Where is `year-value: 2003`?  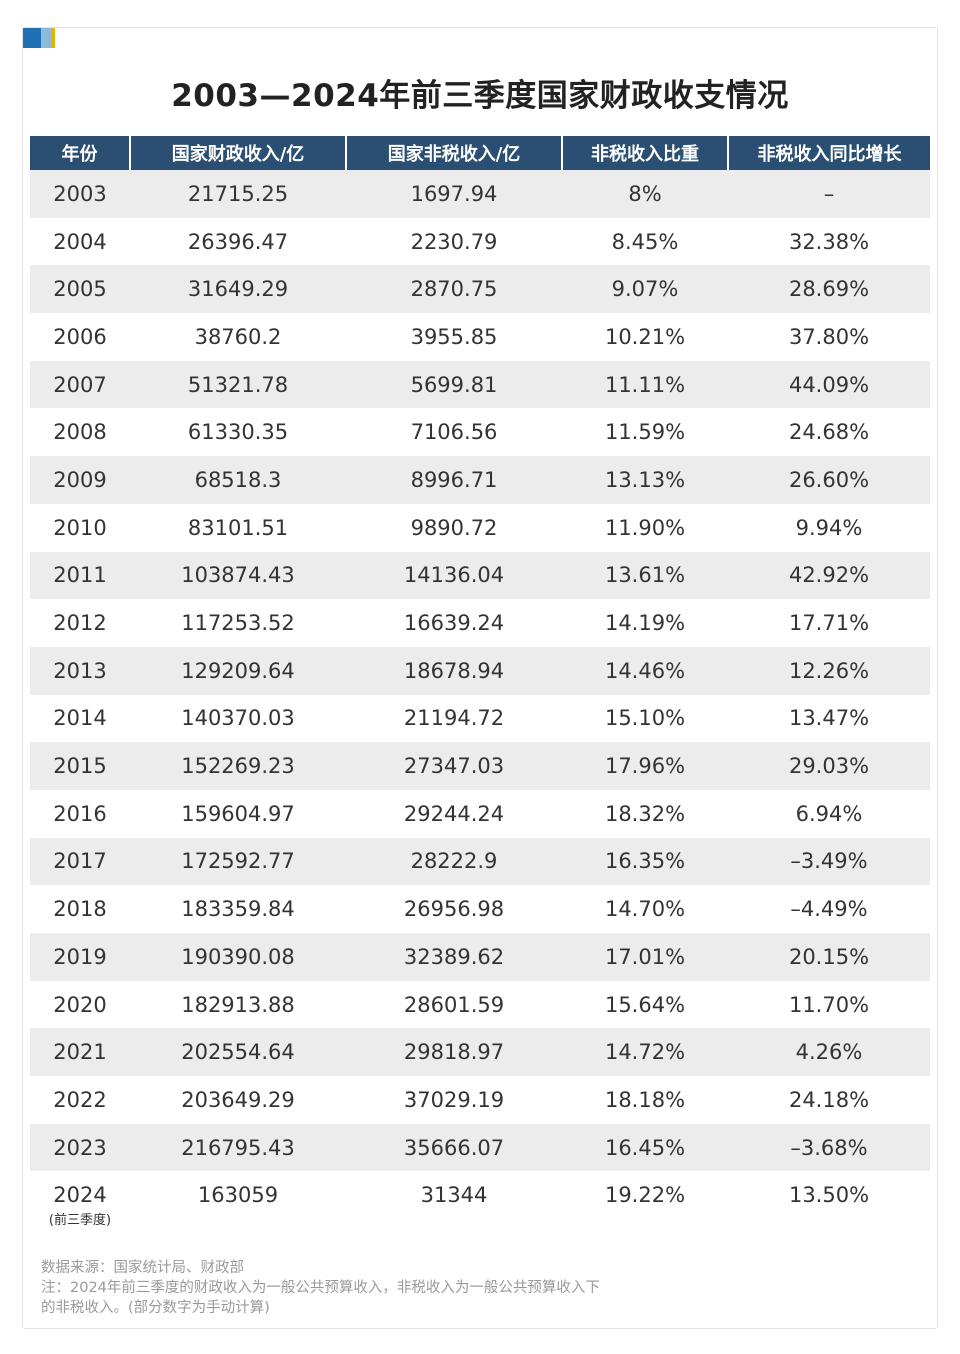
year-value: 2003 is located at coordinates (80, 193).